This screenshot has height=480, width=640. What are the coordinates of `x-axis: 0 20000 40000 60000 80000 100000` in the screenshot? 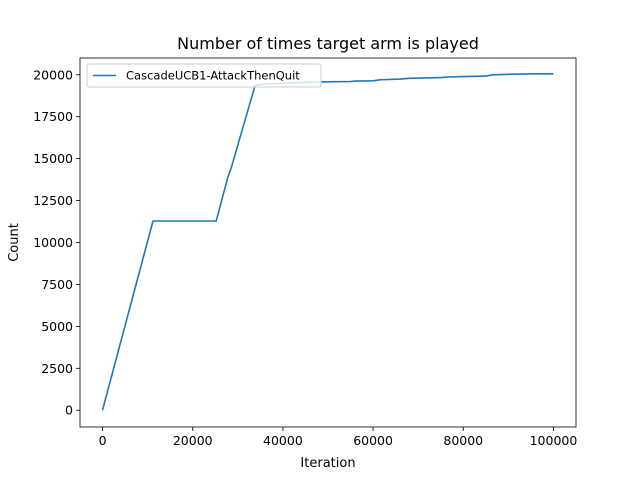 It's located at (338, 437).